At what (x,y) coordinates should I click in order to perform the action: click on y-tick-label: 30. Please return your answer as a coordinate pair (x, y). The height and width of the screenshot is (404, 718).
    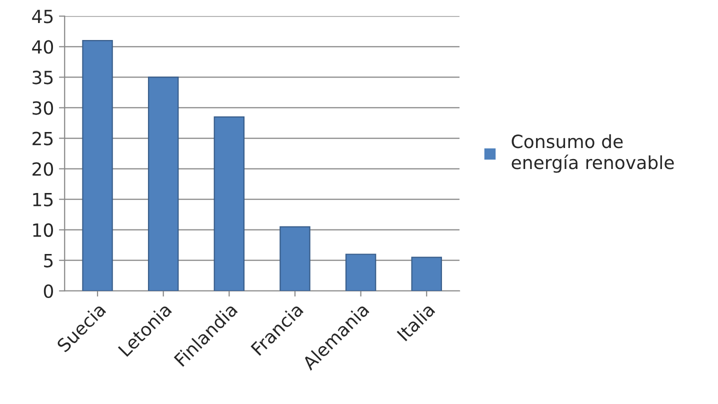
    Looking at the image, I should click on (43, 108).